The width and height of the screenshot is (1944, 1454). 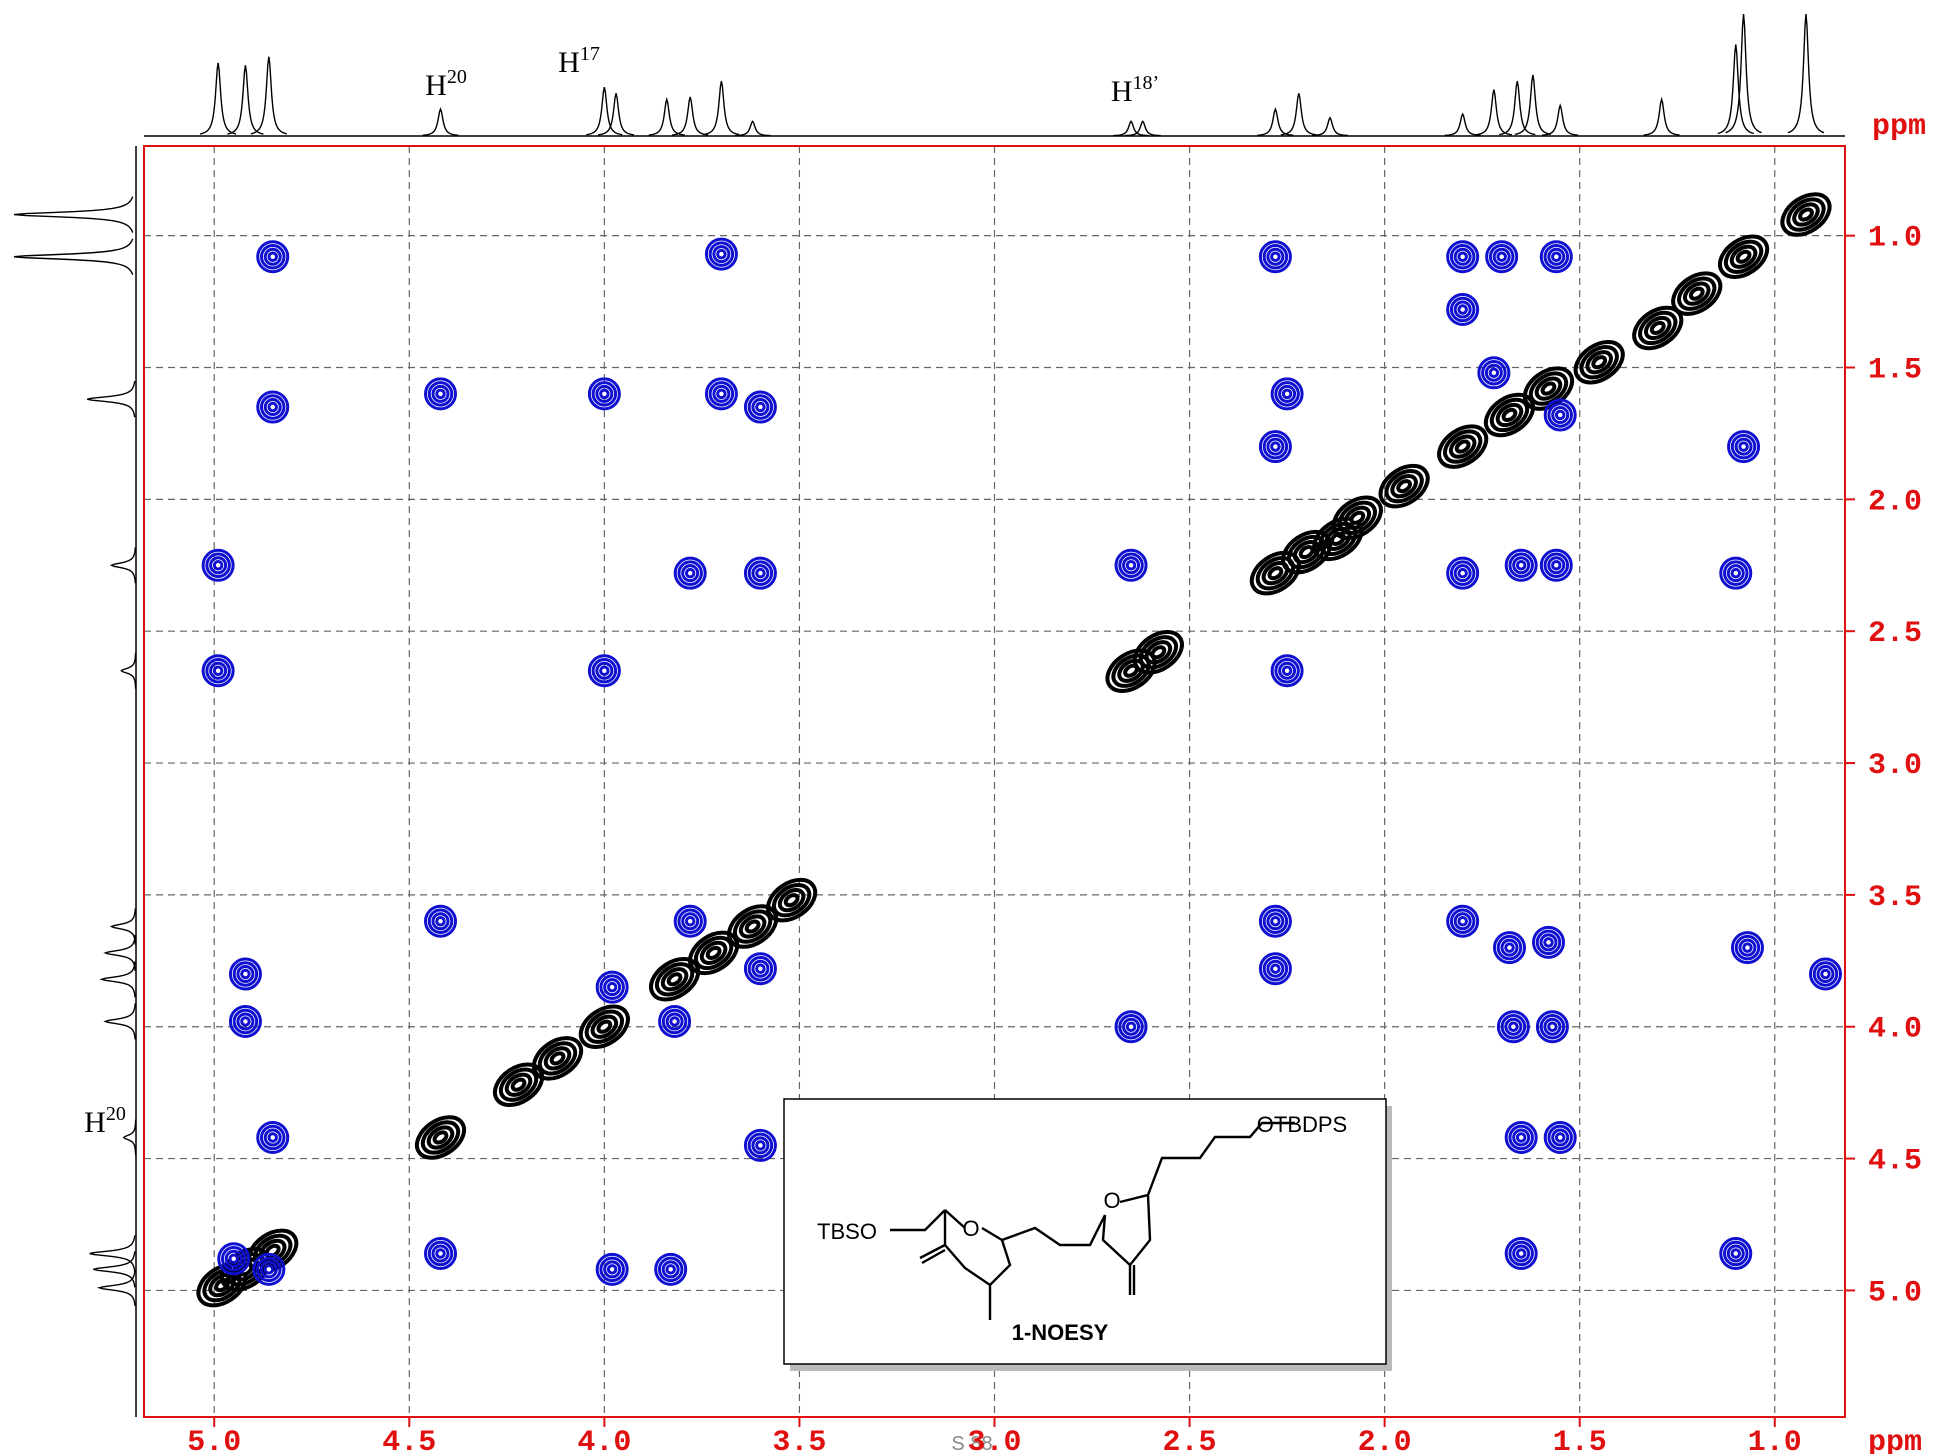 What do you see at coordinates (1895, 1030) in the screenshot?
I see `y-tick-label: 4.0` at bounding box center [1895, 1030].